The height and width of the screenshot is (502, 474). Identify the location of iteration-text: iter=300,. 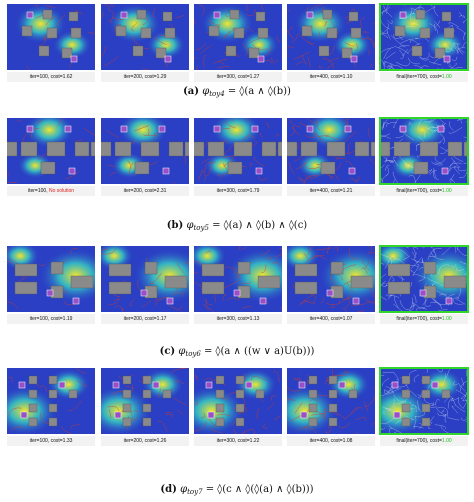
(227, 441).